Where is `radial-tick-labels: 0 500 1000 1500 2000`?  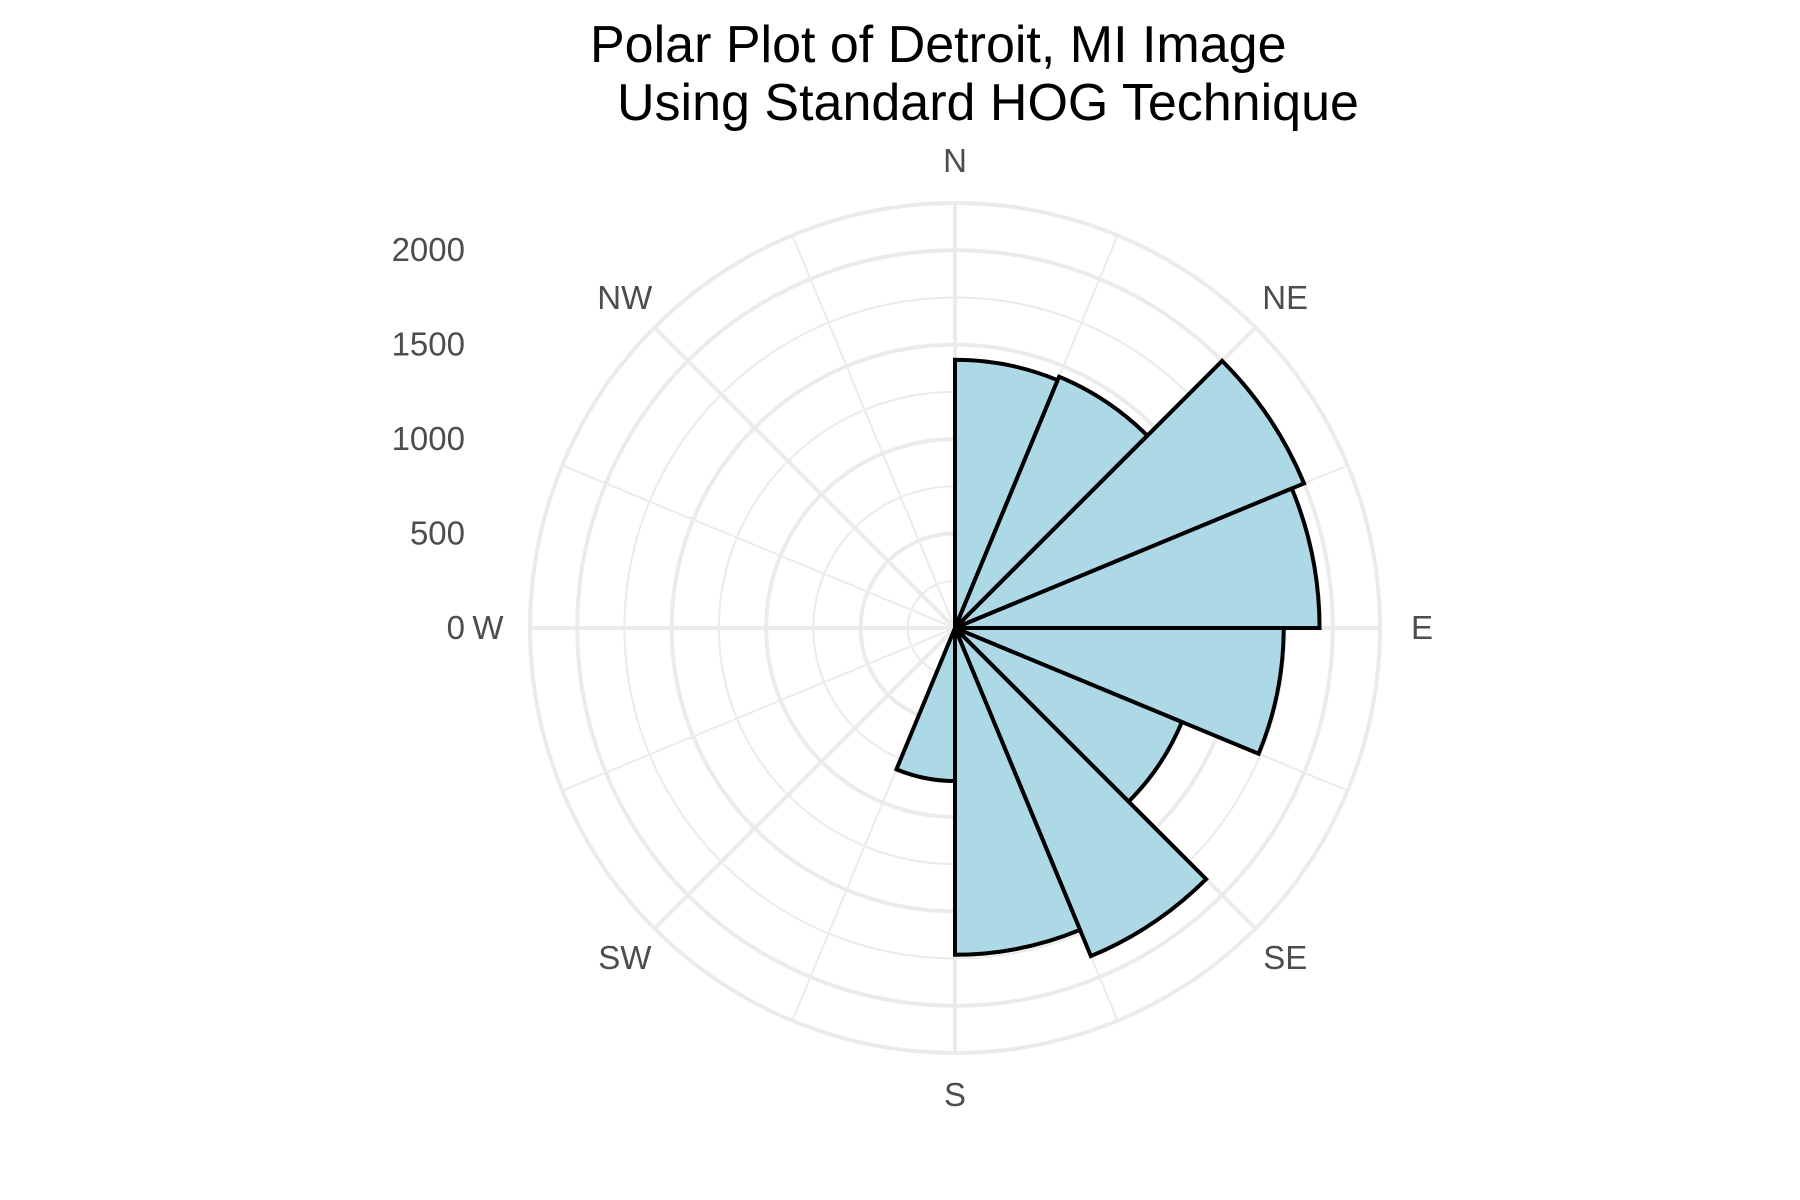 radial-tick-labels: 0 500 1000 1500 2000 is located at coordinates (428, 438).